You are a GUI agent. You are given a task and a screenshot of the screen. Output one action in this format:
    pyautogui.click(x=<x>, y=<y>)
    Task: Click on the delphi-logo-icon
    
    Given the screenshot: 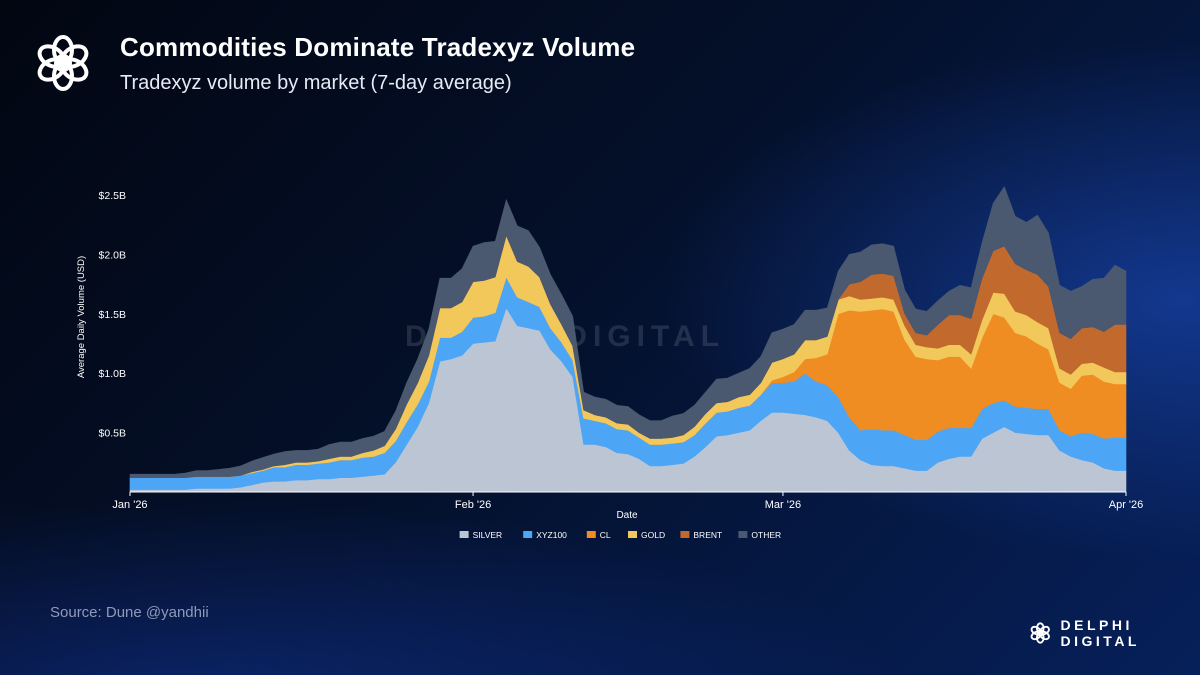 What is the action you would take?
    pyautogui.click(x=63, y=63)
    